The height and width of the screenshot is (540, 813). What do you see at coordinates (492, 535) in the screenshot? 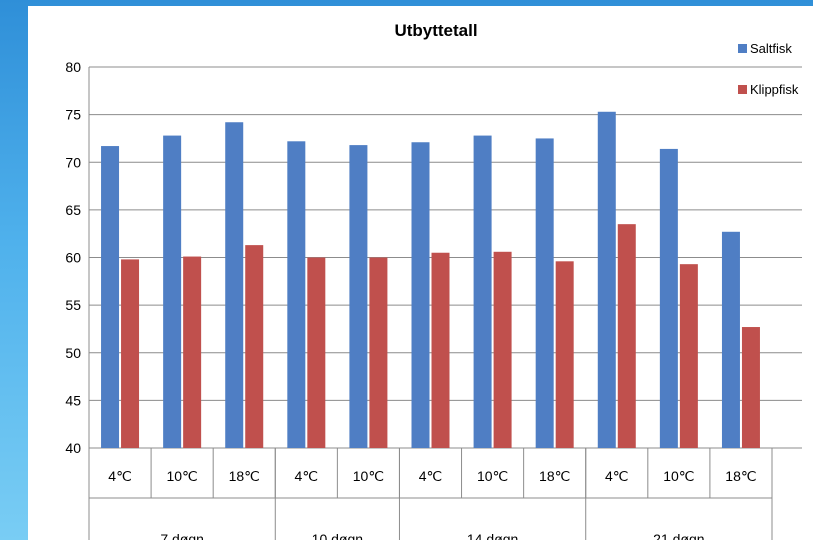
I see `group-label: 14 døgn` at bounding box center [492, 535].